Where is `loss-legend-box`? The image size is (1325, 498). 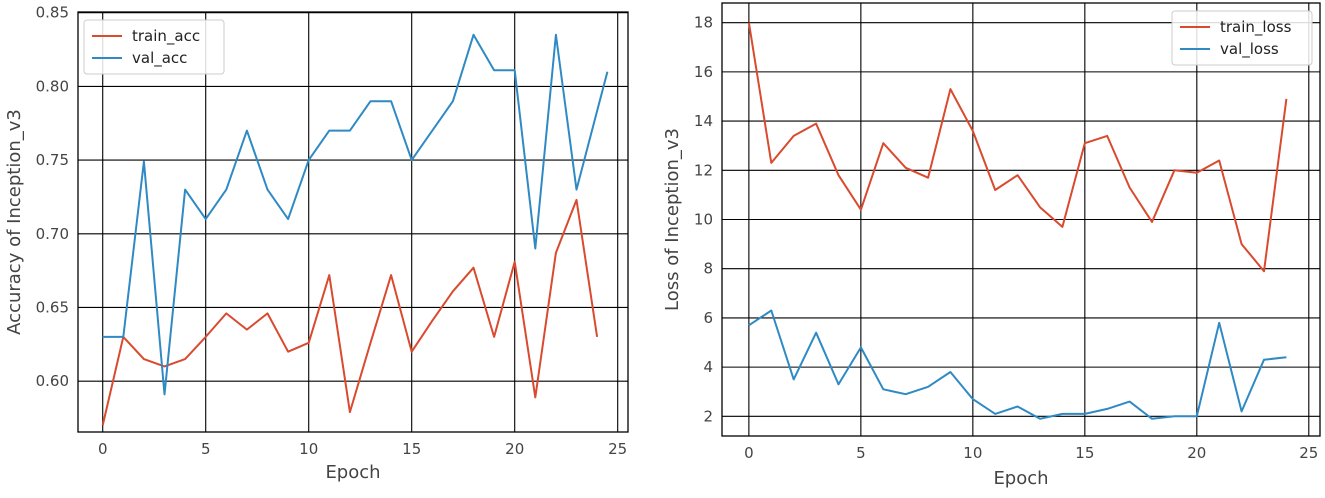 loss-legend-box is located at coordinates (1242, 38).